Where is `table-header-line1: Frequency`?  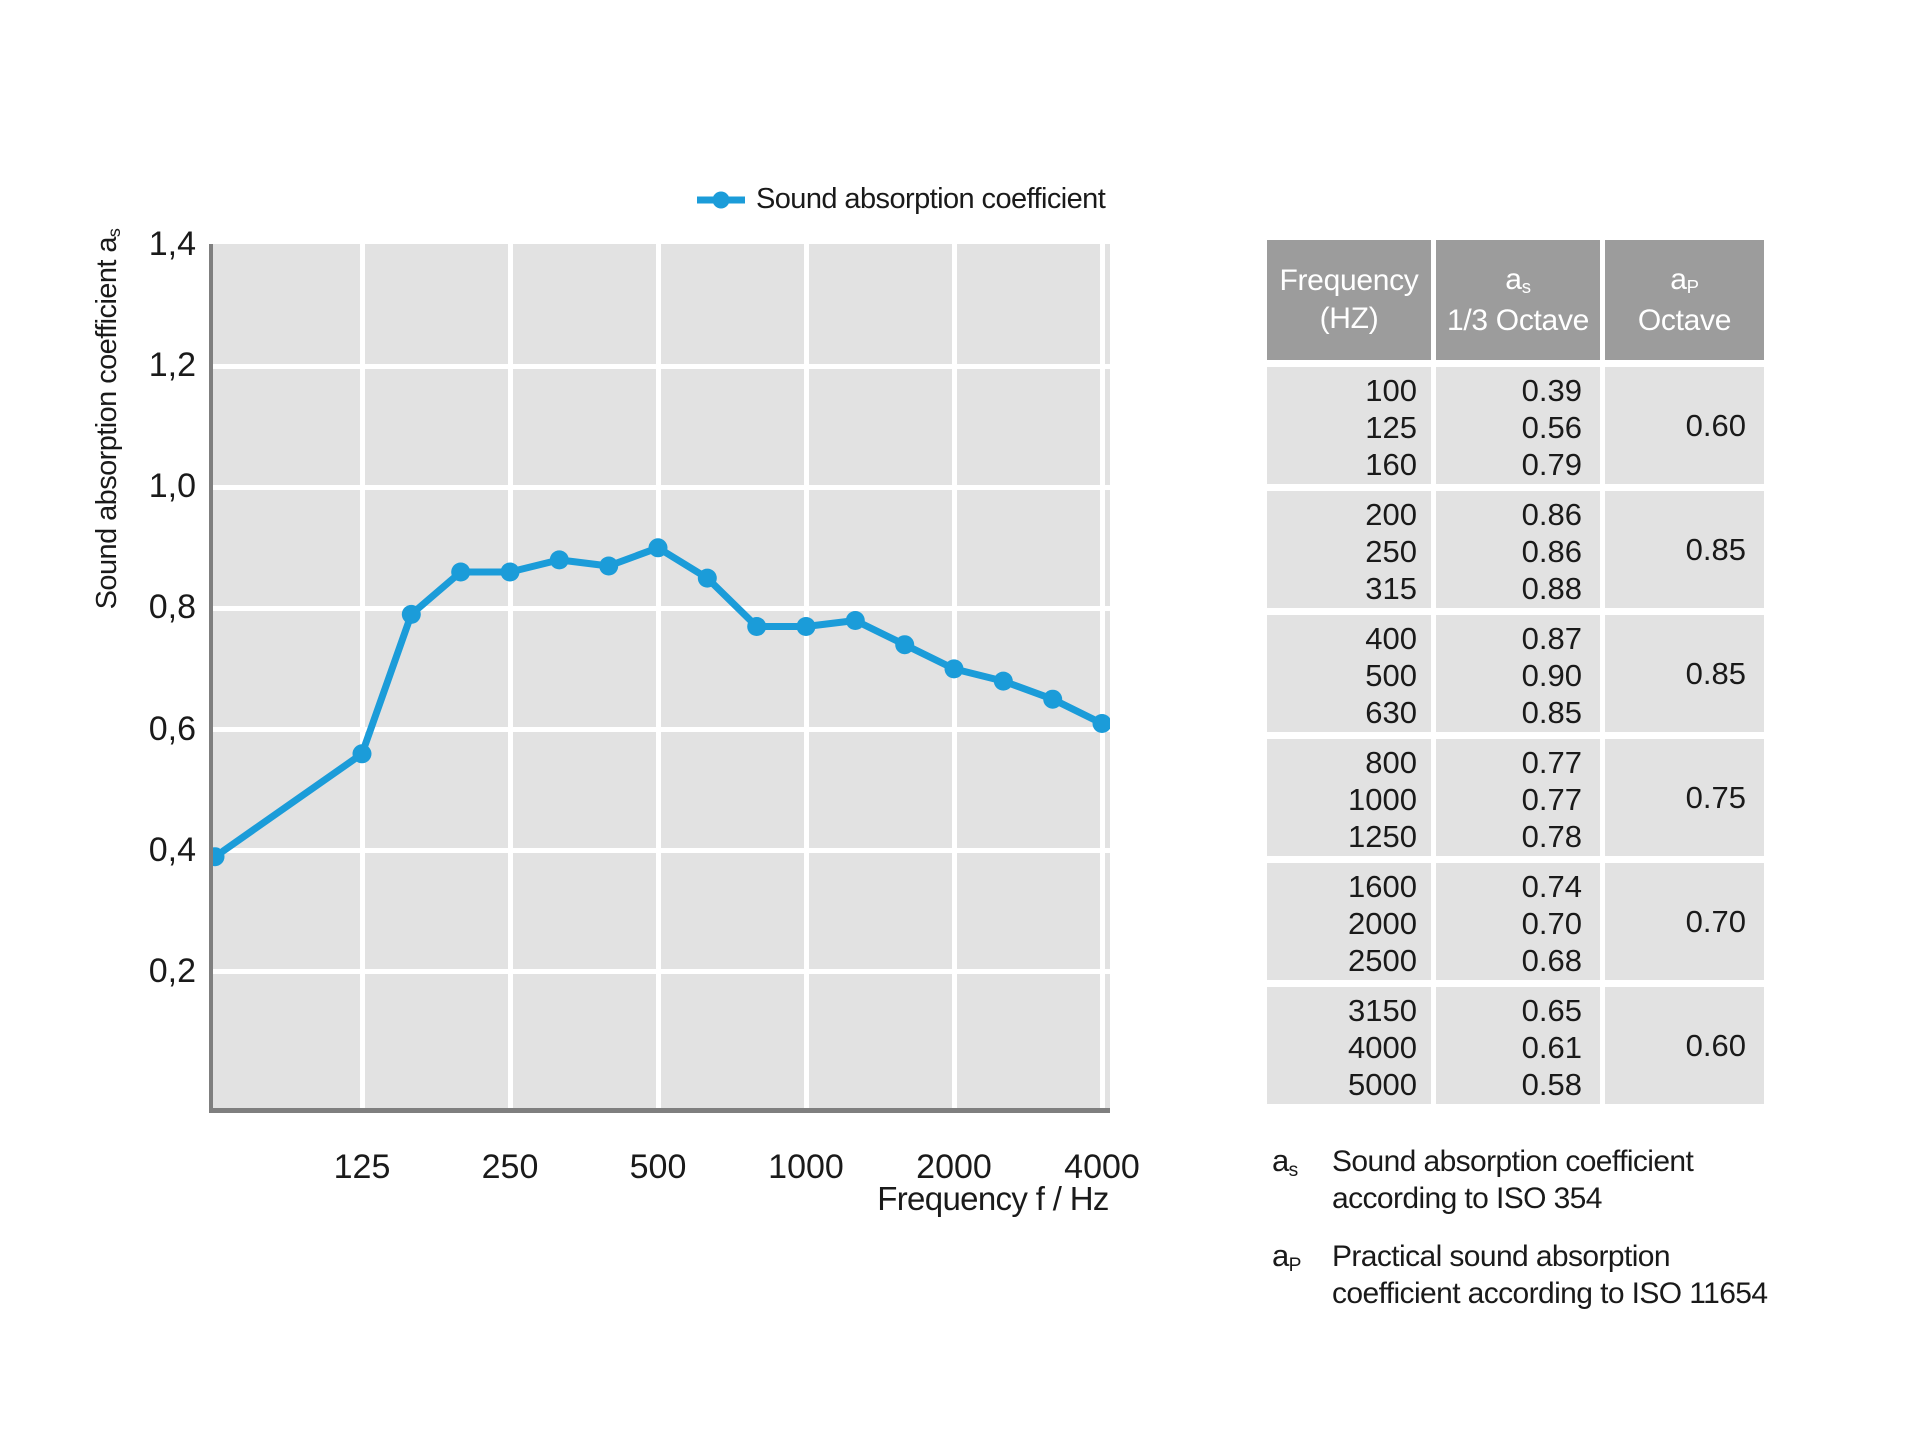 table-header-line1: Frequency is located at coordinates (1348, 281).